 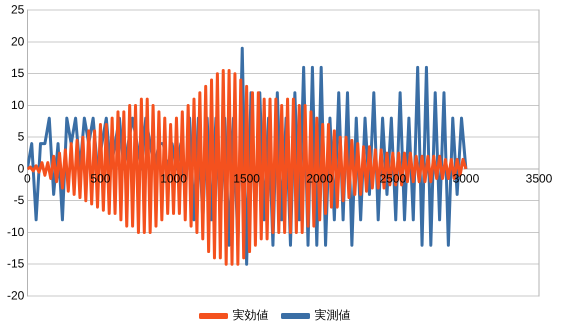 I want to click on y-tick-label: -20, so click(x=16, y=295).